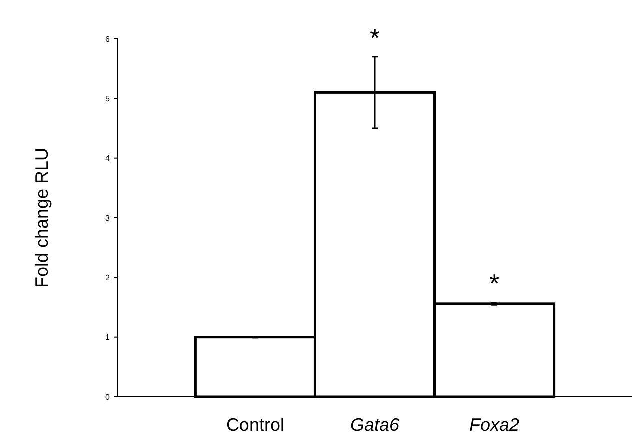  What do you see at coordinates (108, 337) in the screenshot?
I see `y-tick-label: 1` at bounding box center [108, 337].